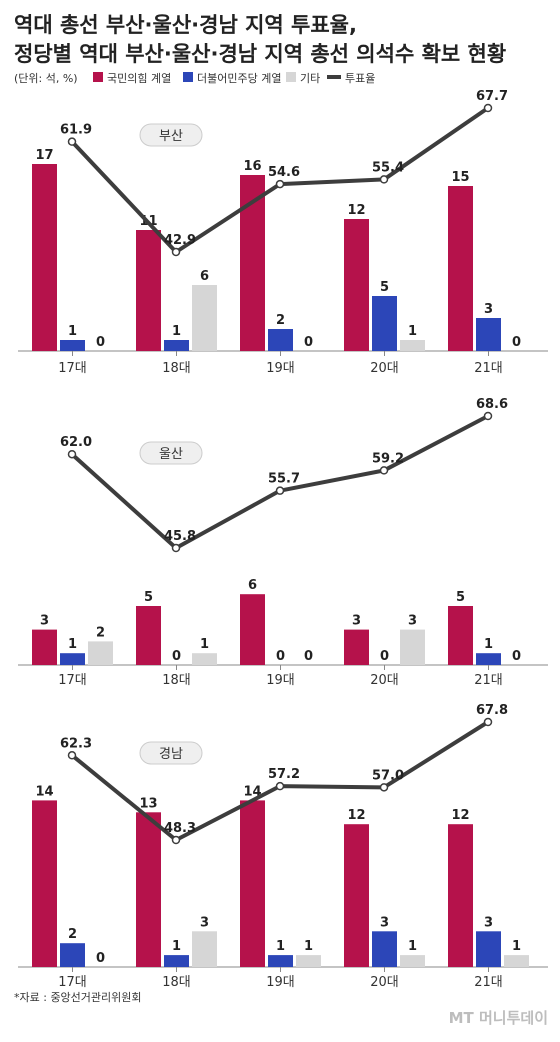  I want to click on turnout-label: 67.8, so click(492, 710).